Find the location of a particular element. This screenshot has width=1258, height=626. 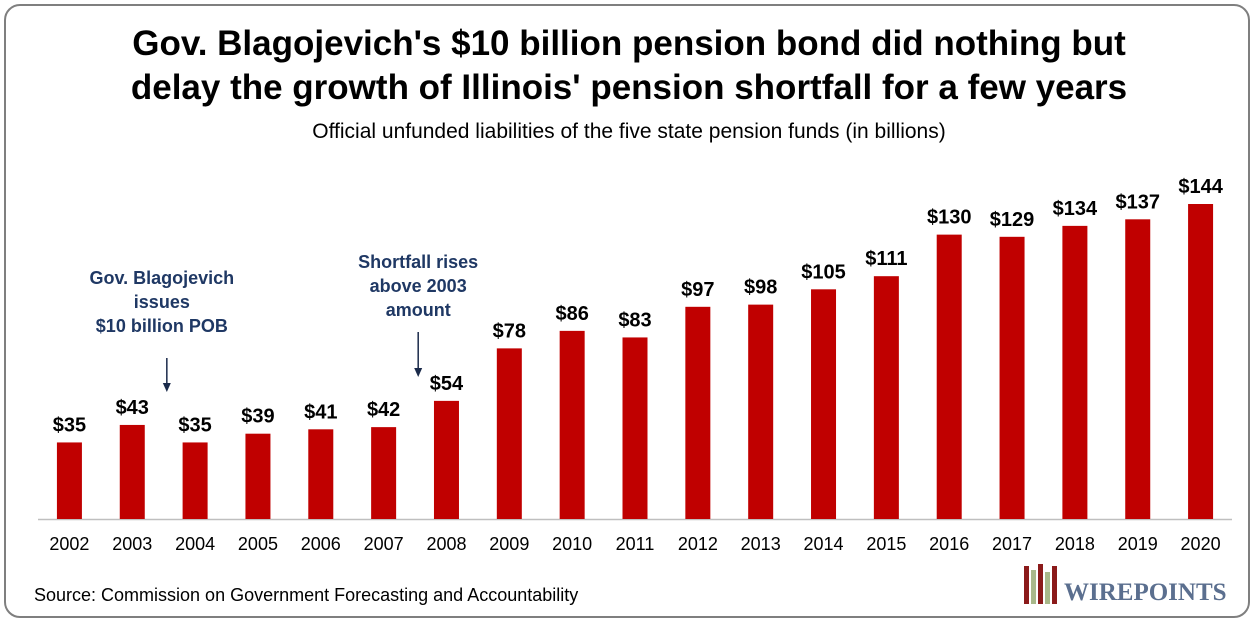

x-tick-label-2005: 2005 is located at coordinates (258, 544).